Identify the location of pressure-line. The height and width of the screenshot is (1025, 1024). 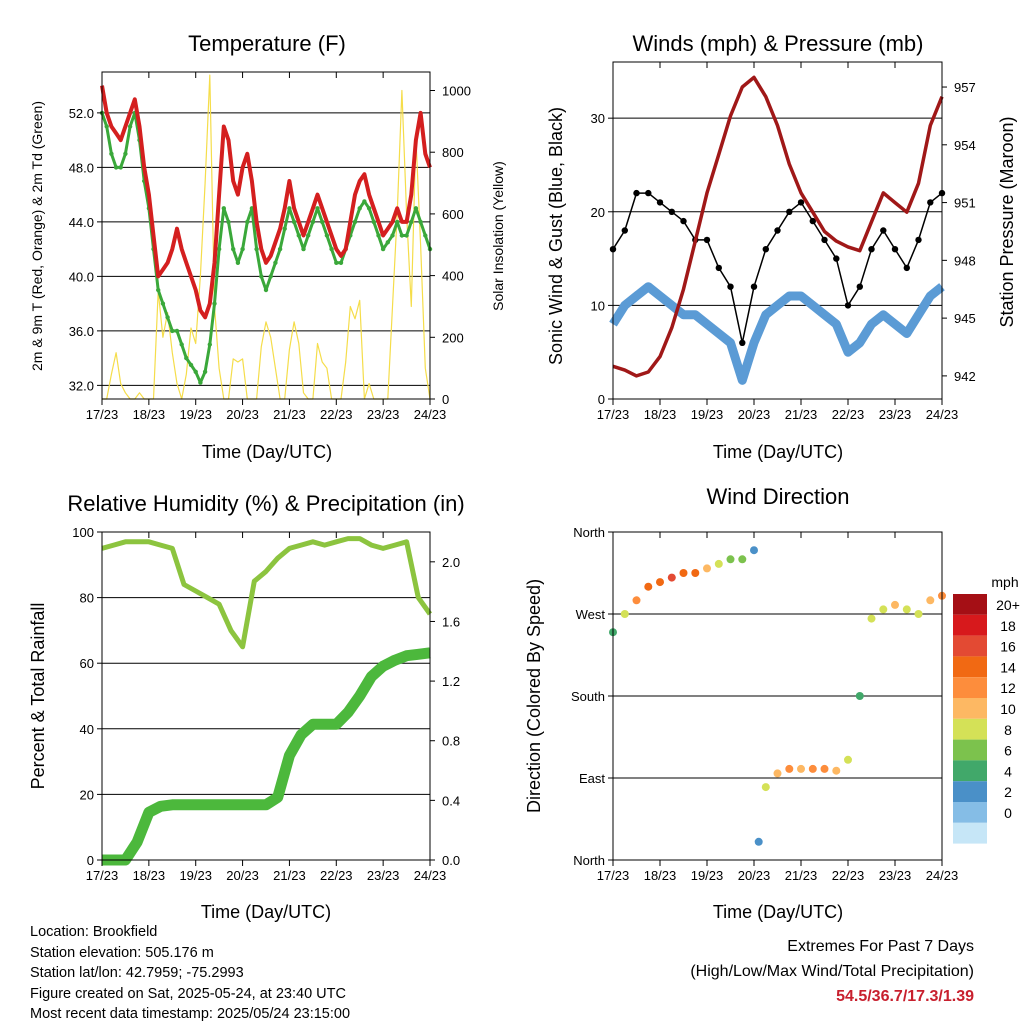
(778, 226).